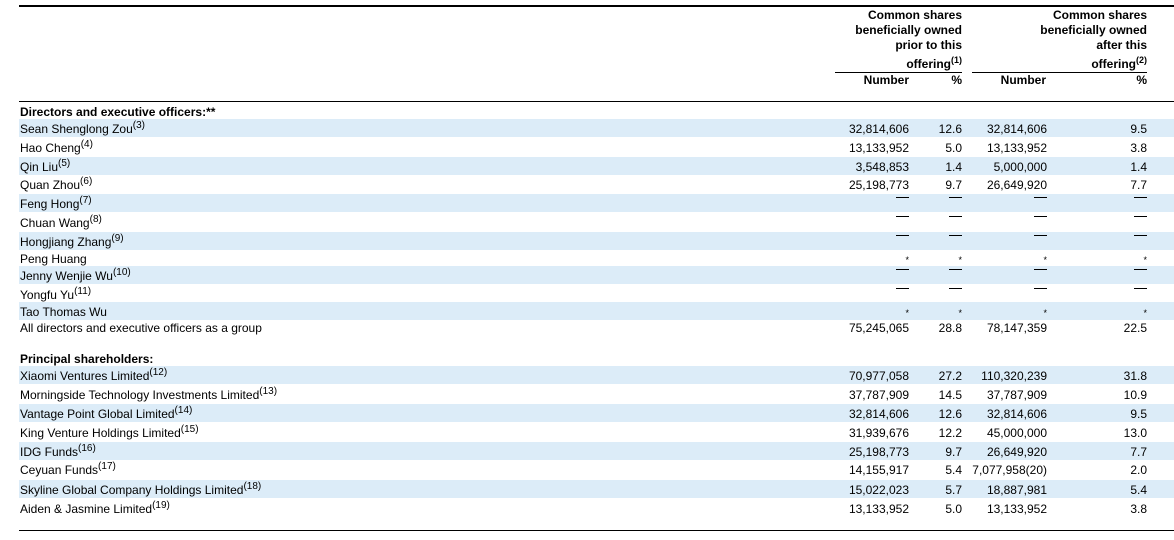 This screenshot has width=1174, height=540. I want to click on principal-row-name: Aiden & Jasmine Limited(19), so click(95, 509).